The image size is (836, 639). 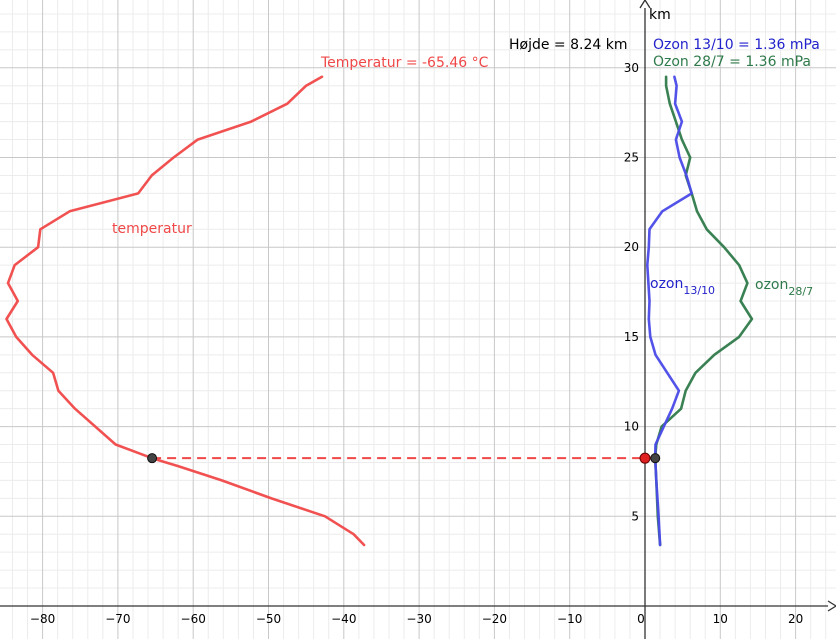 What do you see at coordinates (631, 68) in the screenshot?
I see `y-tick-label: 30` at bounding box center [631, 68].